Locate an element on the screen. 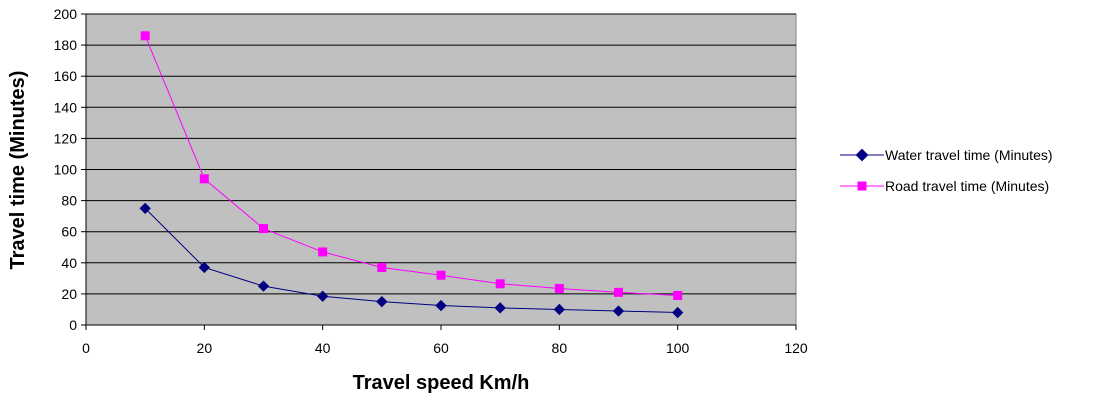 The image size is (1118, 407). x-tick-label: 60 is located at coordinates (441, 348).